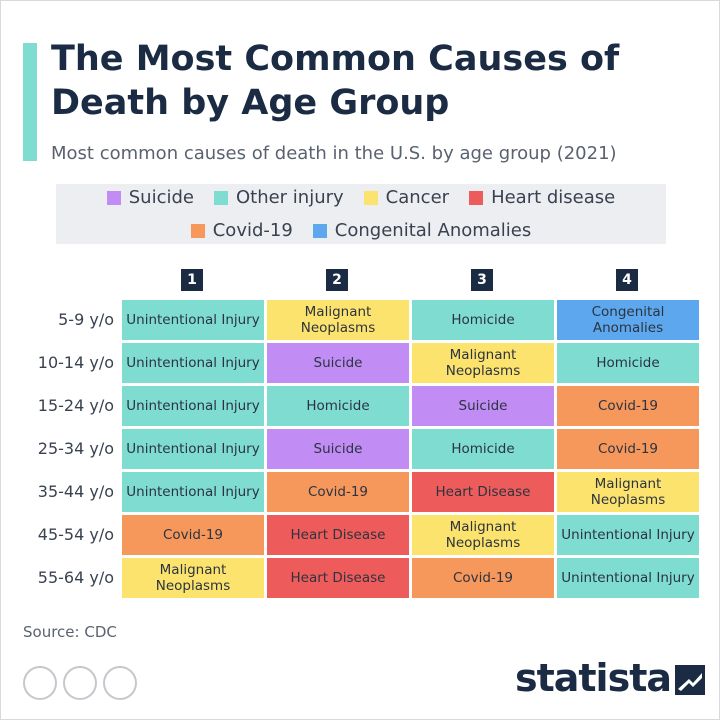 The height and width of the screenshot is (720, 720). Describe the element at coordinates (433, 230) in the screenshot. I see `legend-label: Congenital Anomalies` at that location.